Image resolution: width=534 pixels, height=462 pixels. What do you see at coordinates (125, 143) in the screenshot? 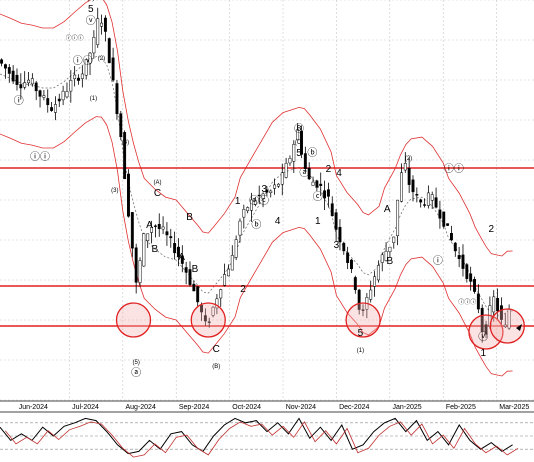
I see `wave-label: (4)` at bounding box center [125, 143].